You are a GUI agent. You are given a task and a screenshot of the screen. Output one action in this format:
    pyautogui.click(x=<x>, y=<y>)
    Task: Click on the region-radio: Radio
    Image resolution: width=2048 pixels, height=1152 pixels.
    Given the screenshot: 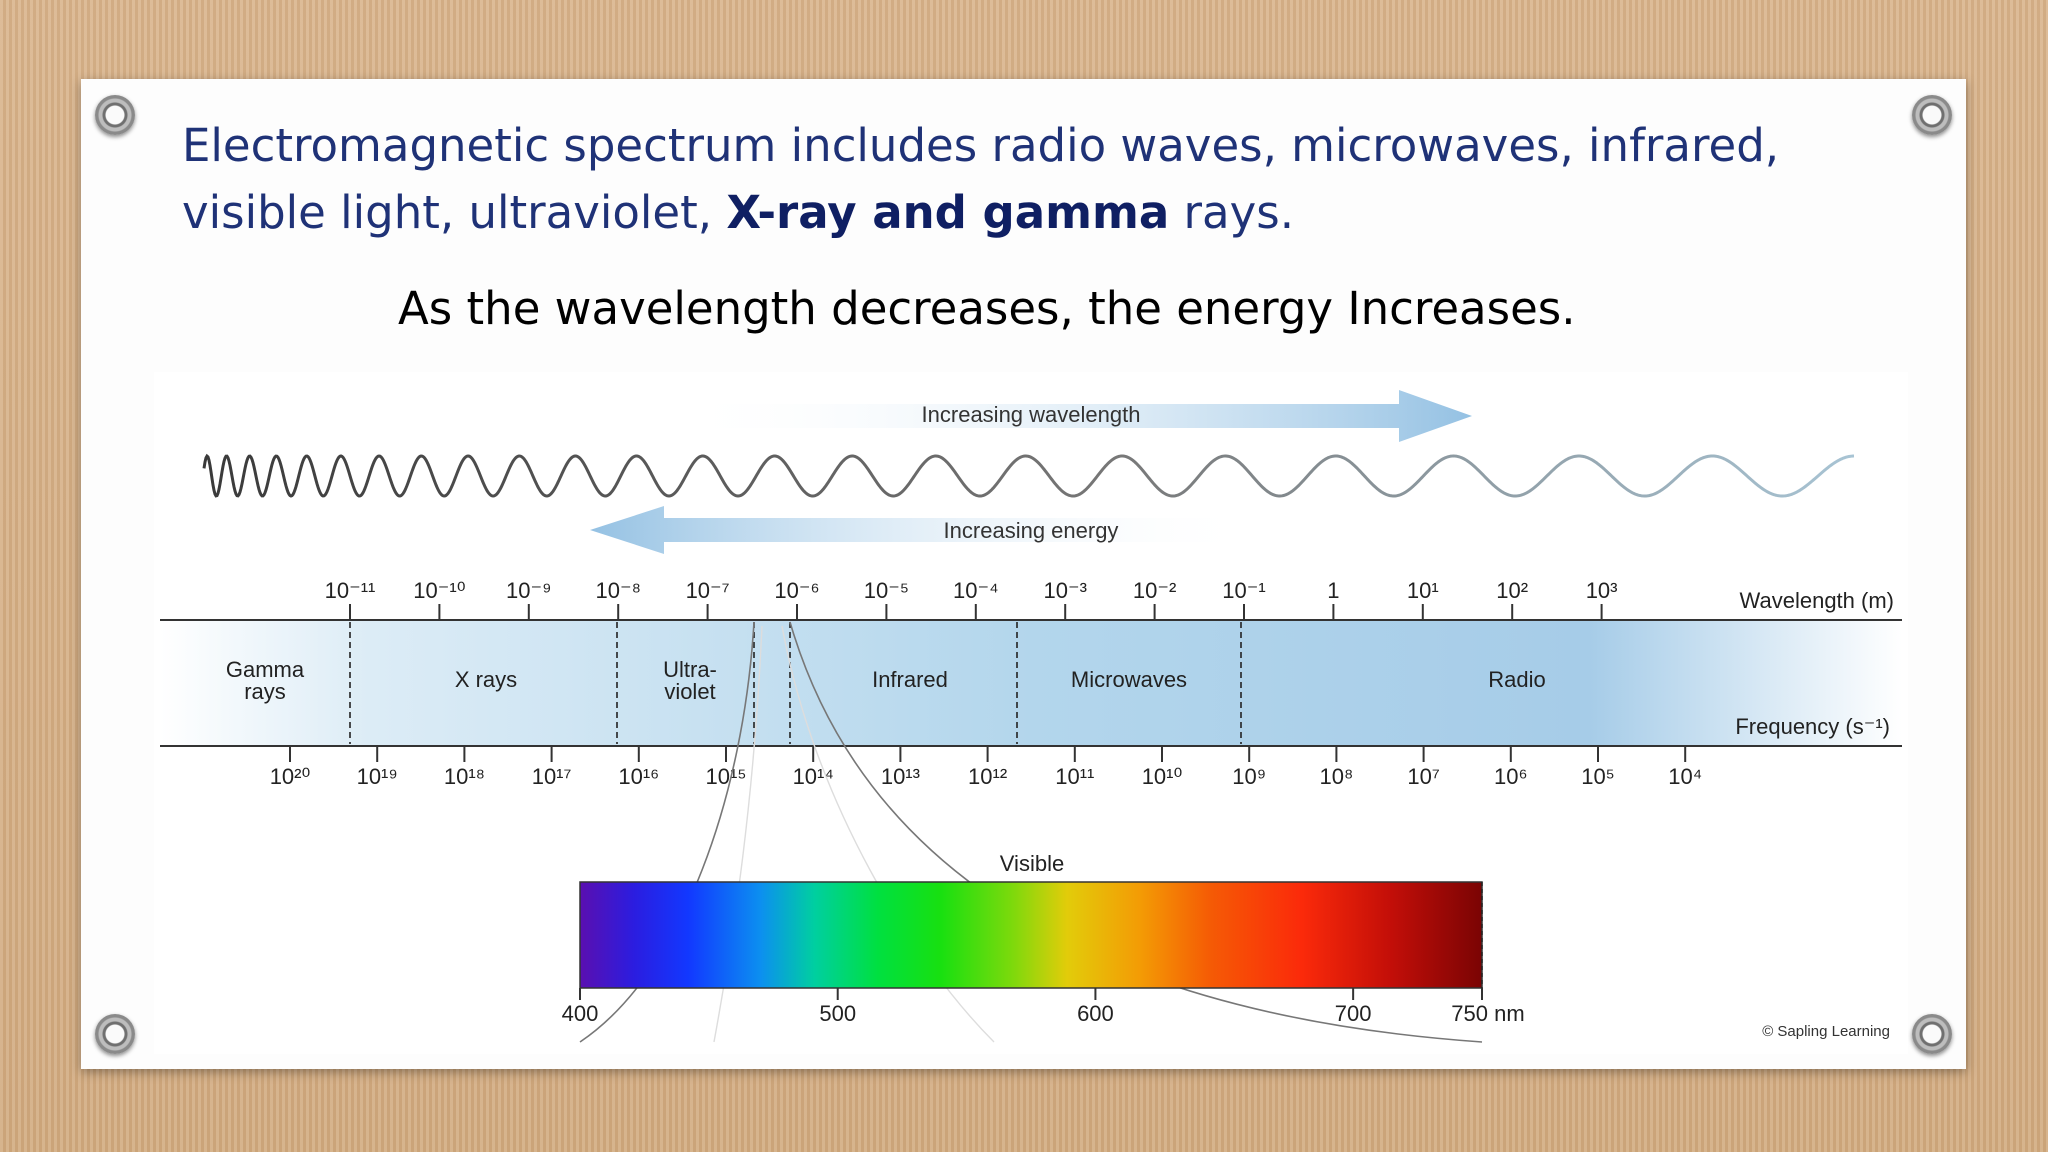 What is the action you would take?
    pyautogui.click(x=1516, y=679)
    